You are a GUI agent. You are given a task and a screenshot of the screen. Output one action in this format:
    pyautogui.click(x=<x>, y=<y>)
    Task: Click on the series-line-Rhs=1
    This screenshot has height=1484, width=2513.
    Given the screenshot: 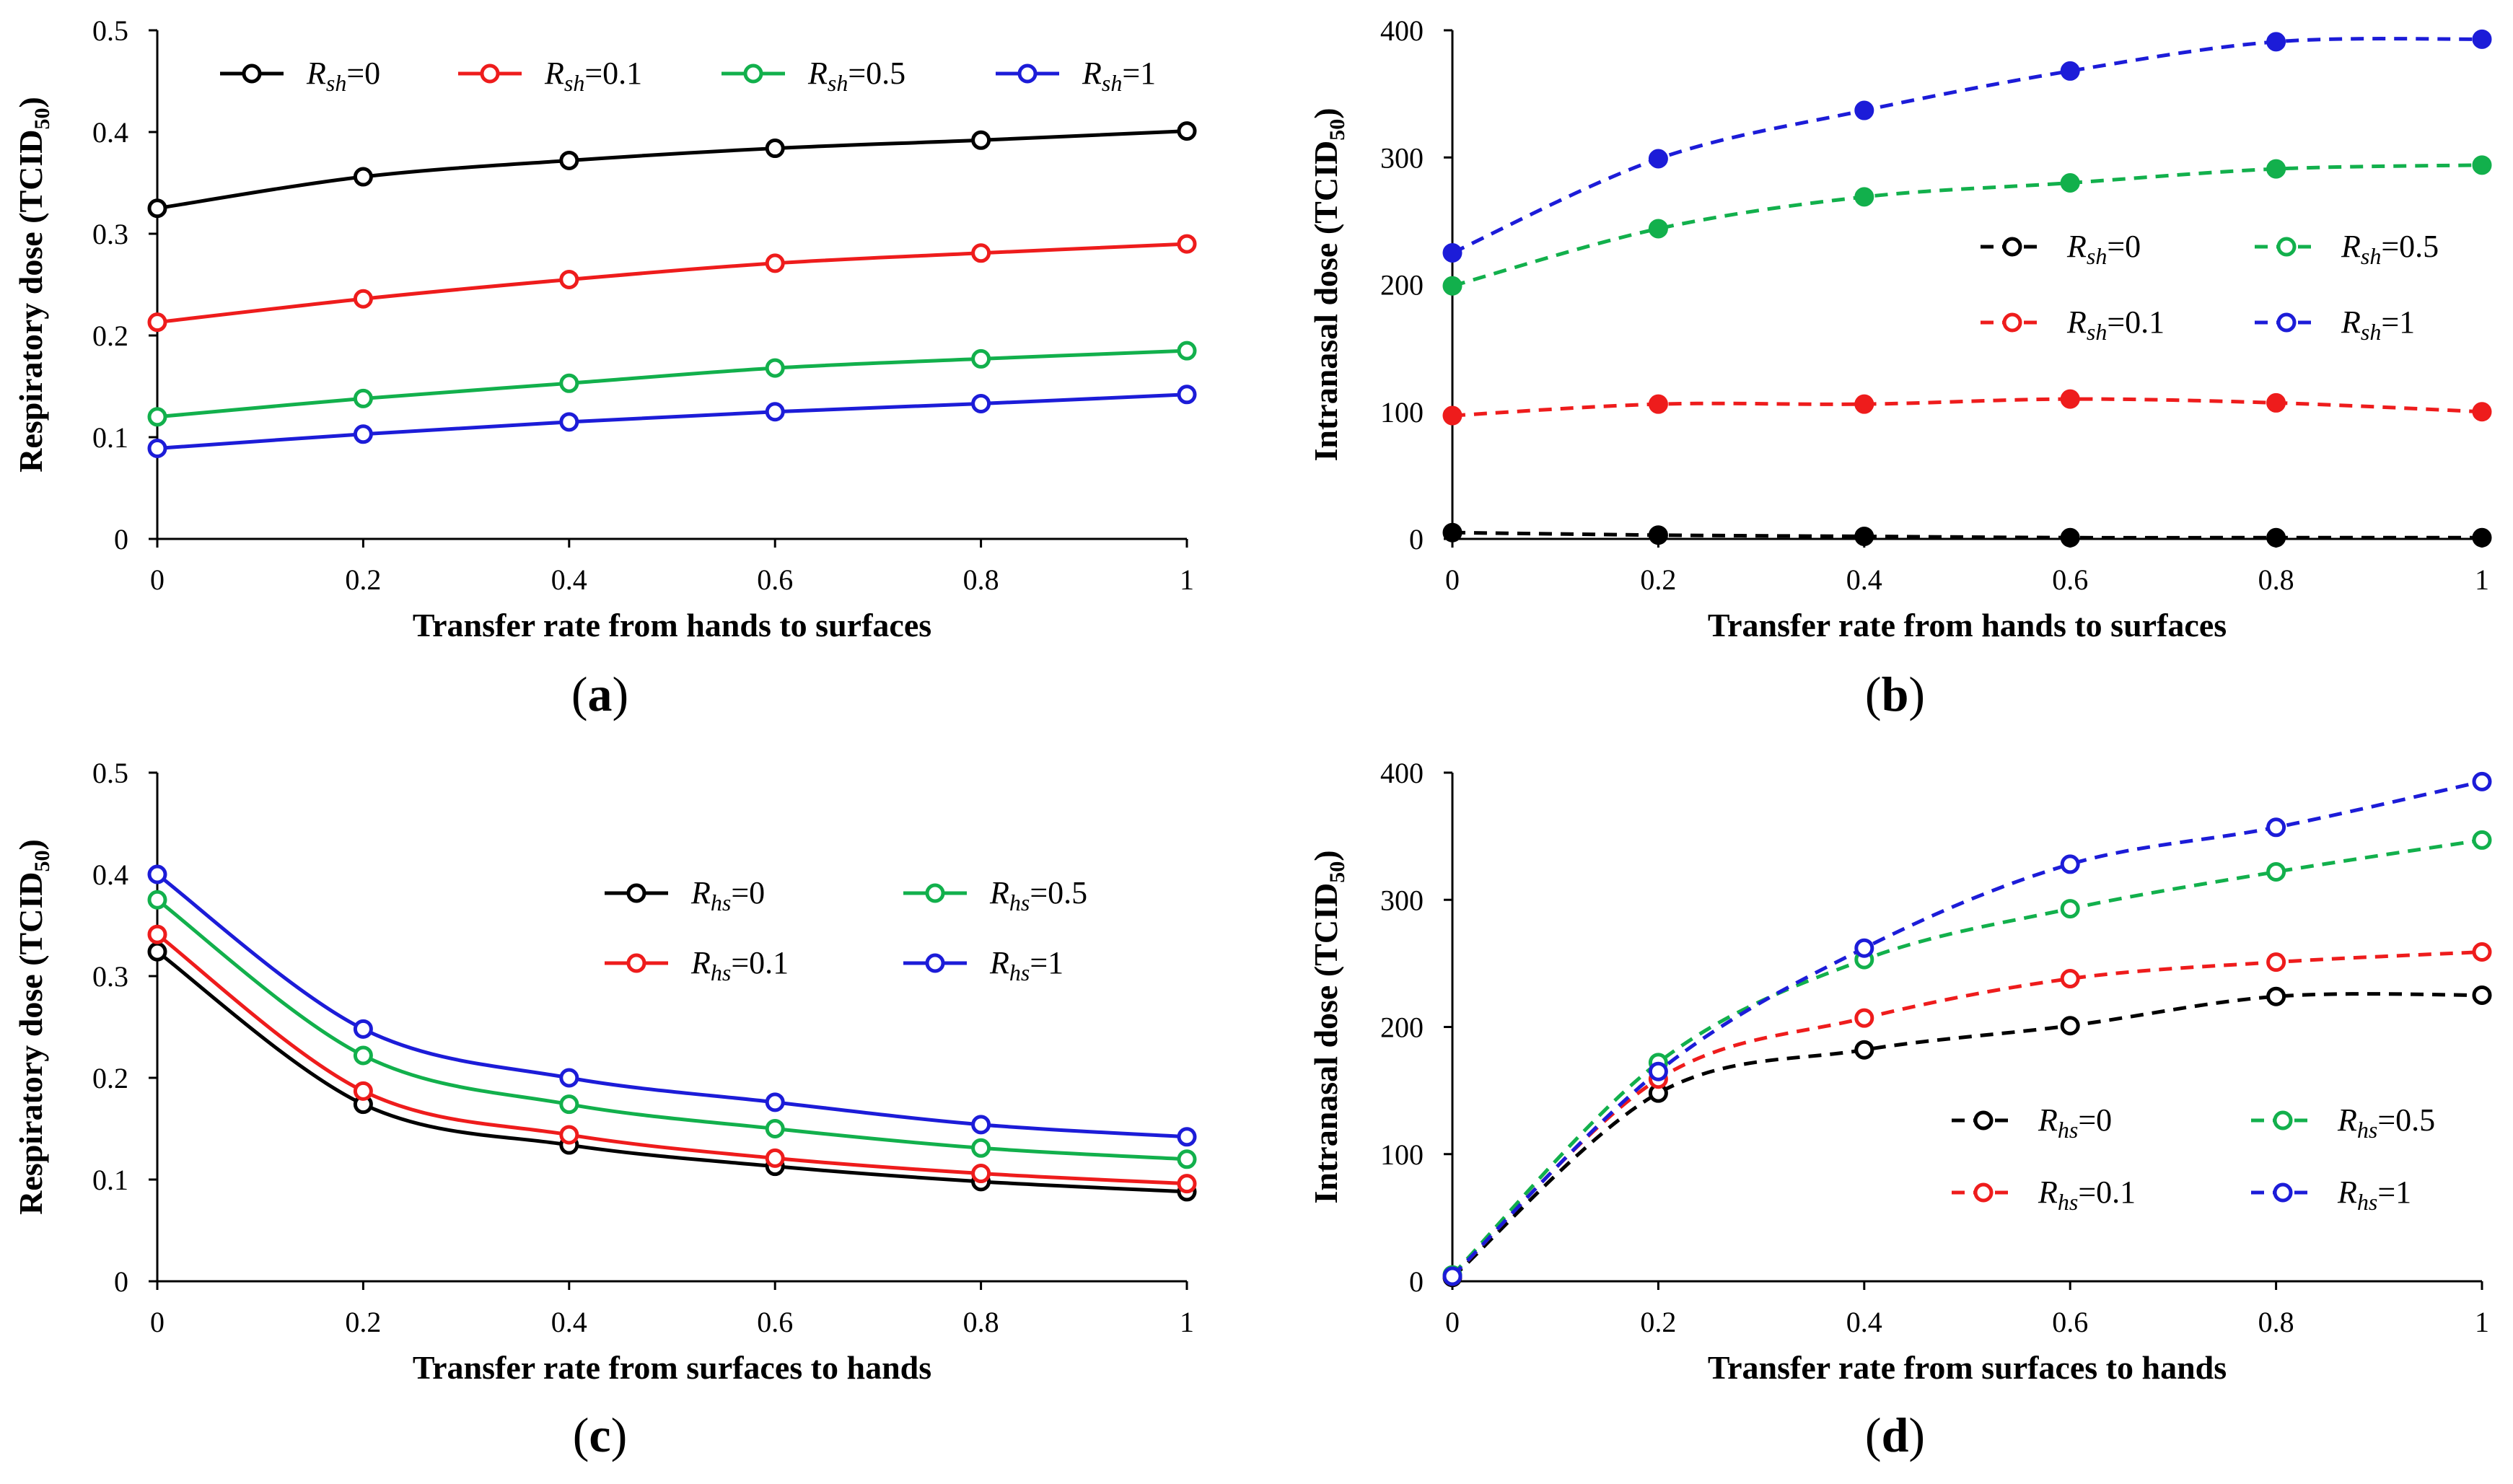 What is the action you would take?
    pyautogui.click(x=672, y=1006)
    